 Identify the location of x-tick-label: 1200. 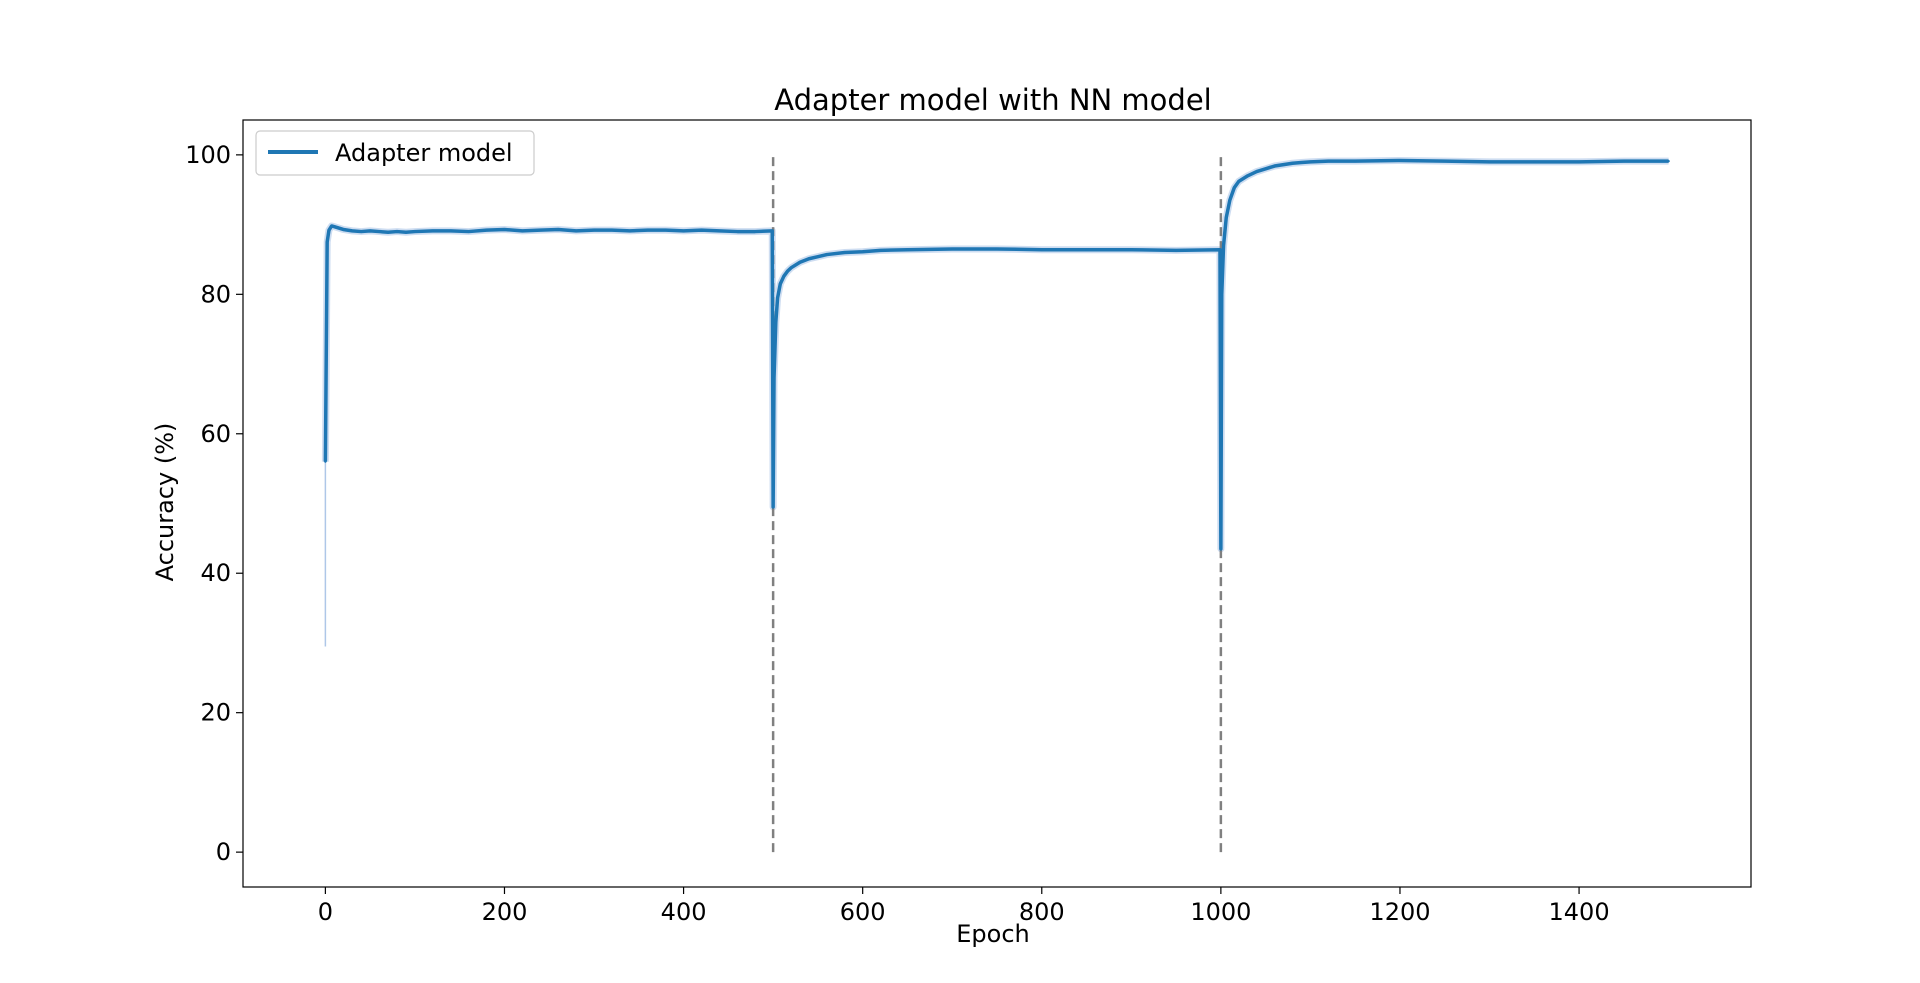
(1399, 912).